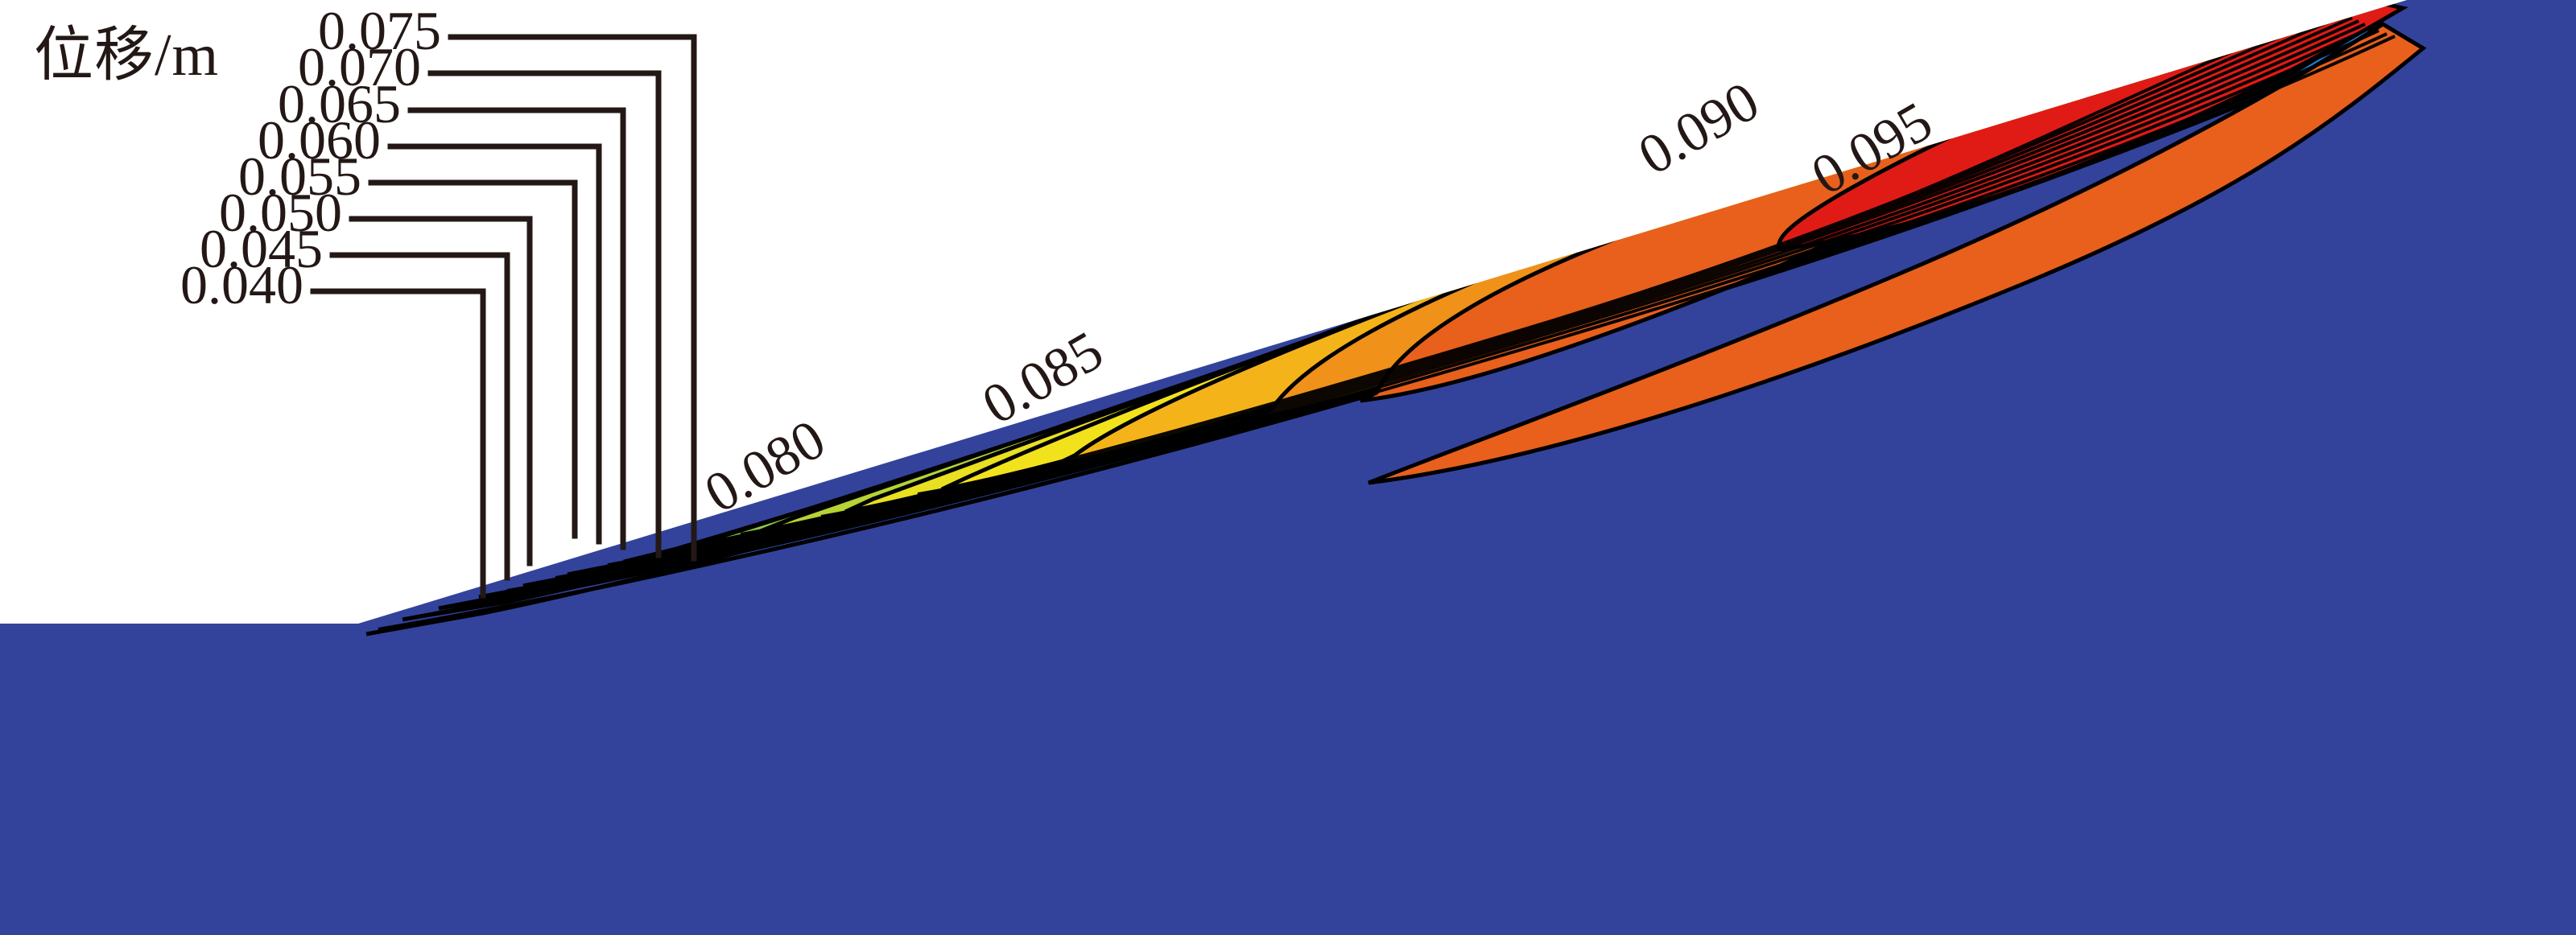 This screenshot has height=935, width=2576. I want to click on leader-lines, so click(504, 316).